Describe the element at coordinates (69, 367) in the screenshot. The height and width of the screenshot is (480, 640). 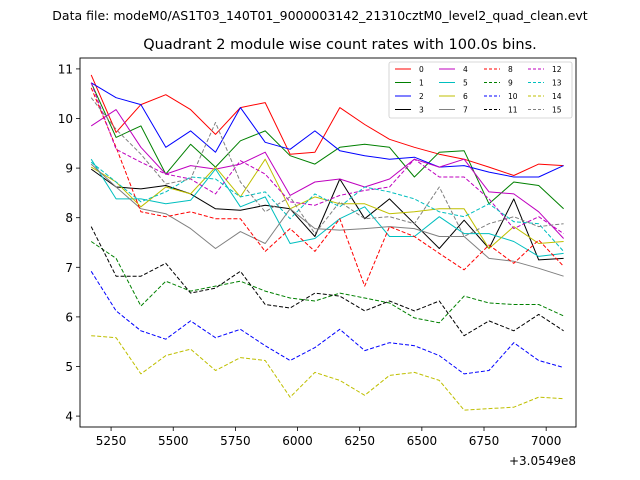
I see `y-tick-label: 5` at that location.